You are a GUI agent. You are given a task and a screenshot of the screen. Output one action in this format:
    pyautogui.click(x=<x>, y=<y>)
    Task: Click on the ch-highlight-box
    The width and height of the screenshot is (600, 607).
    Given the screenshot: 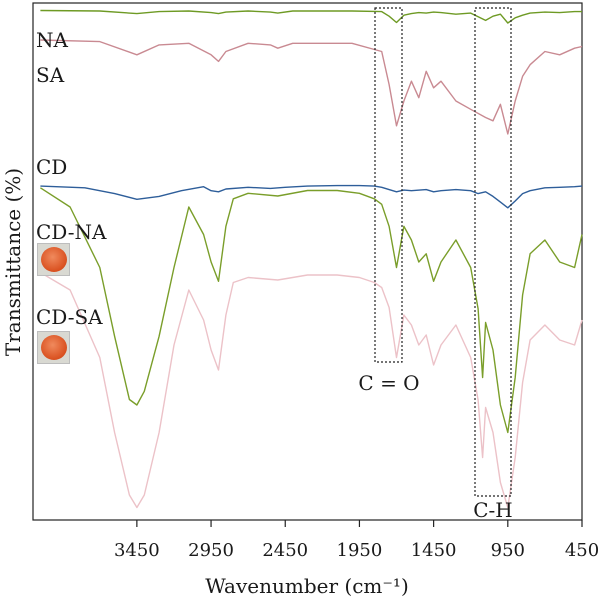 What is the action you would take?
    pyautogui.click(x=493, y=252)
    